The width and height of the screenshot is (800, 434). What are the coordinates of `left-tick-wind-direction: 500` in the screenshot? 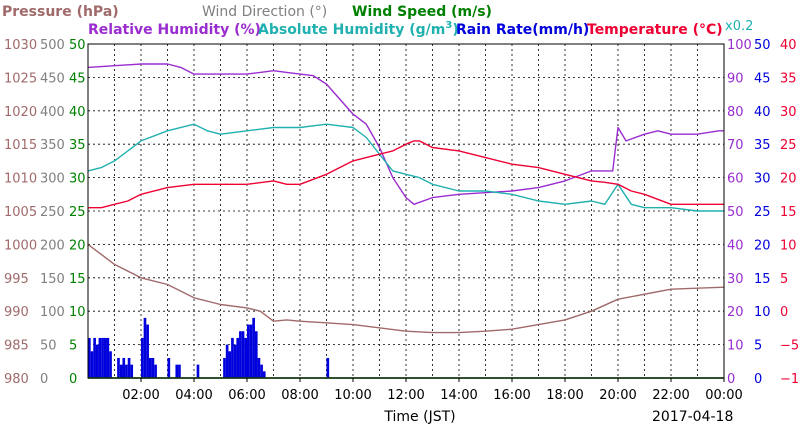 It's located at (52, 45).